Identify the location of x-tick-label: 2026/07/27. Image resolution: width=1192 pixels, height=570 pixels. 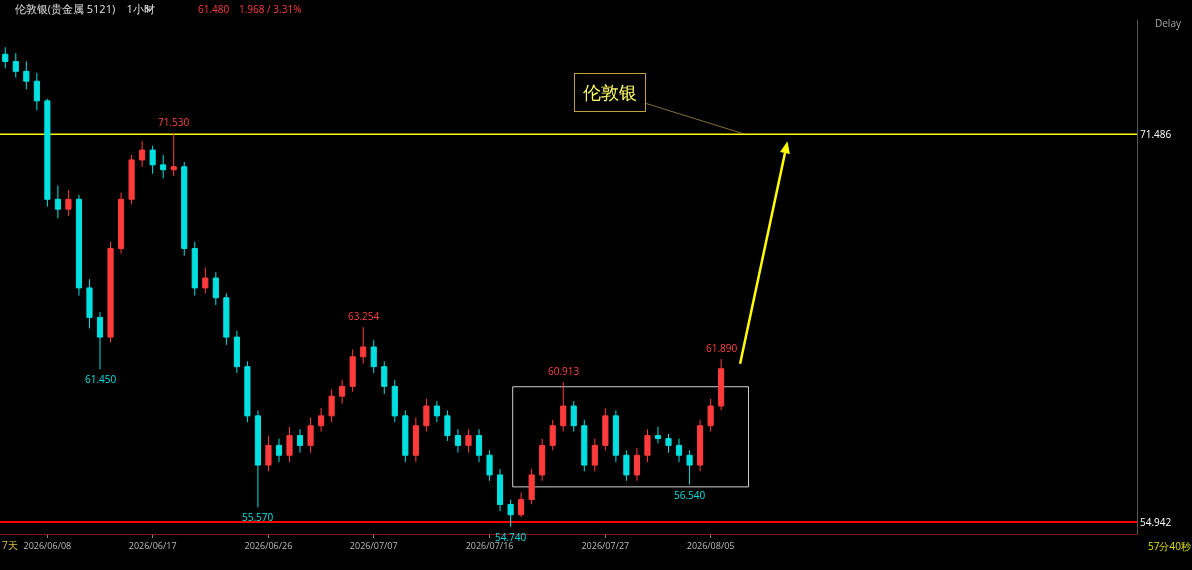
(605, 545).